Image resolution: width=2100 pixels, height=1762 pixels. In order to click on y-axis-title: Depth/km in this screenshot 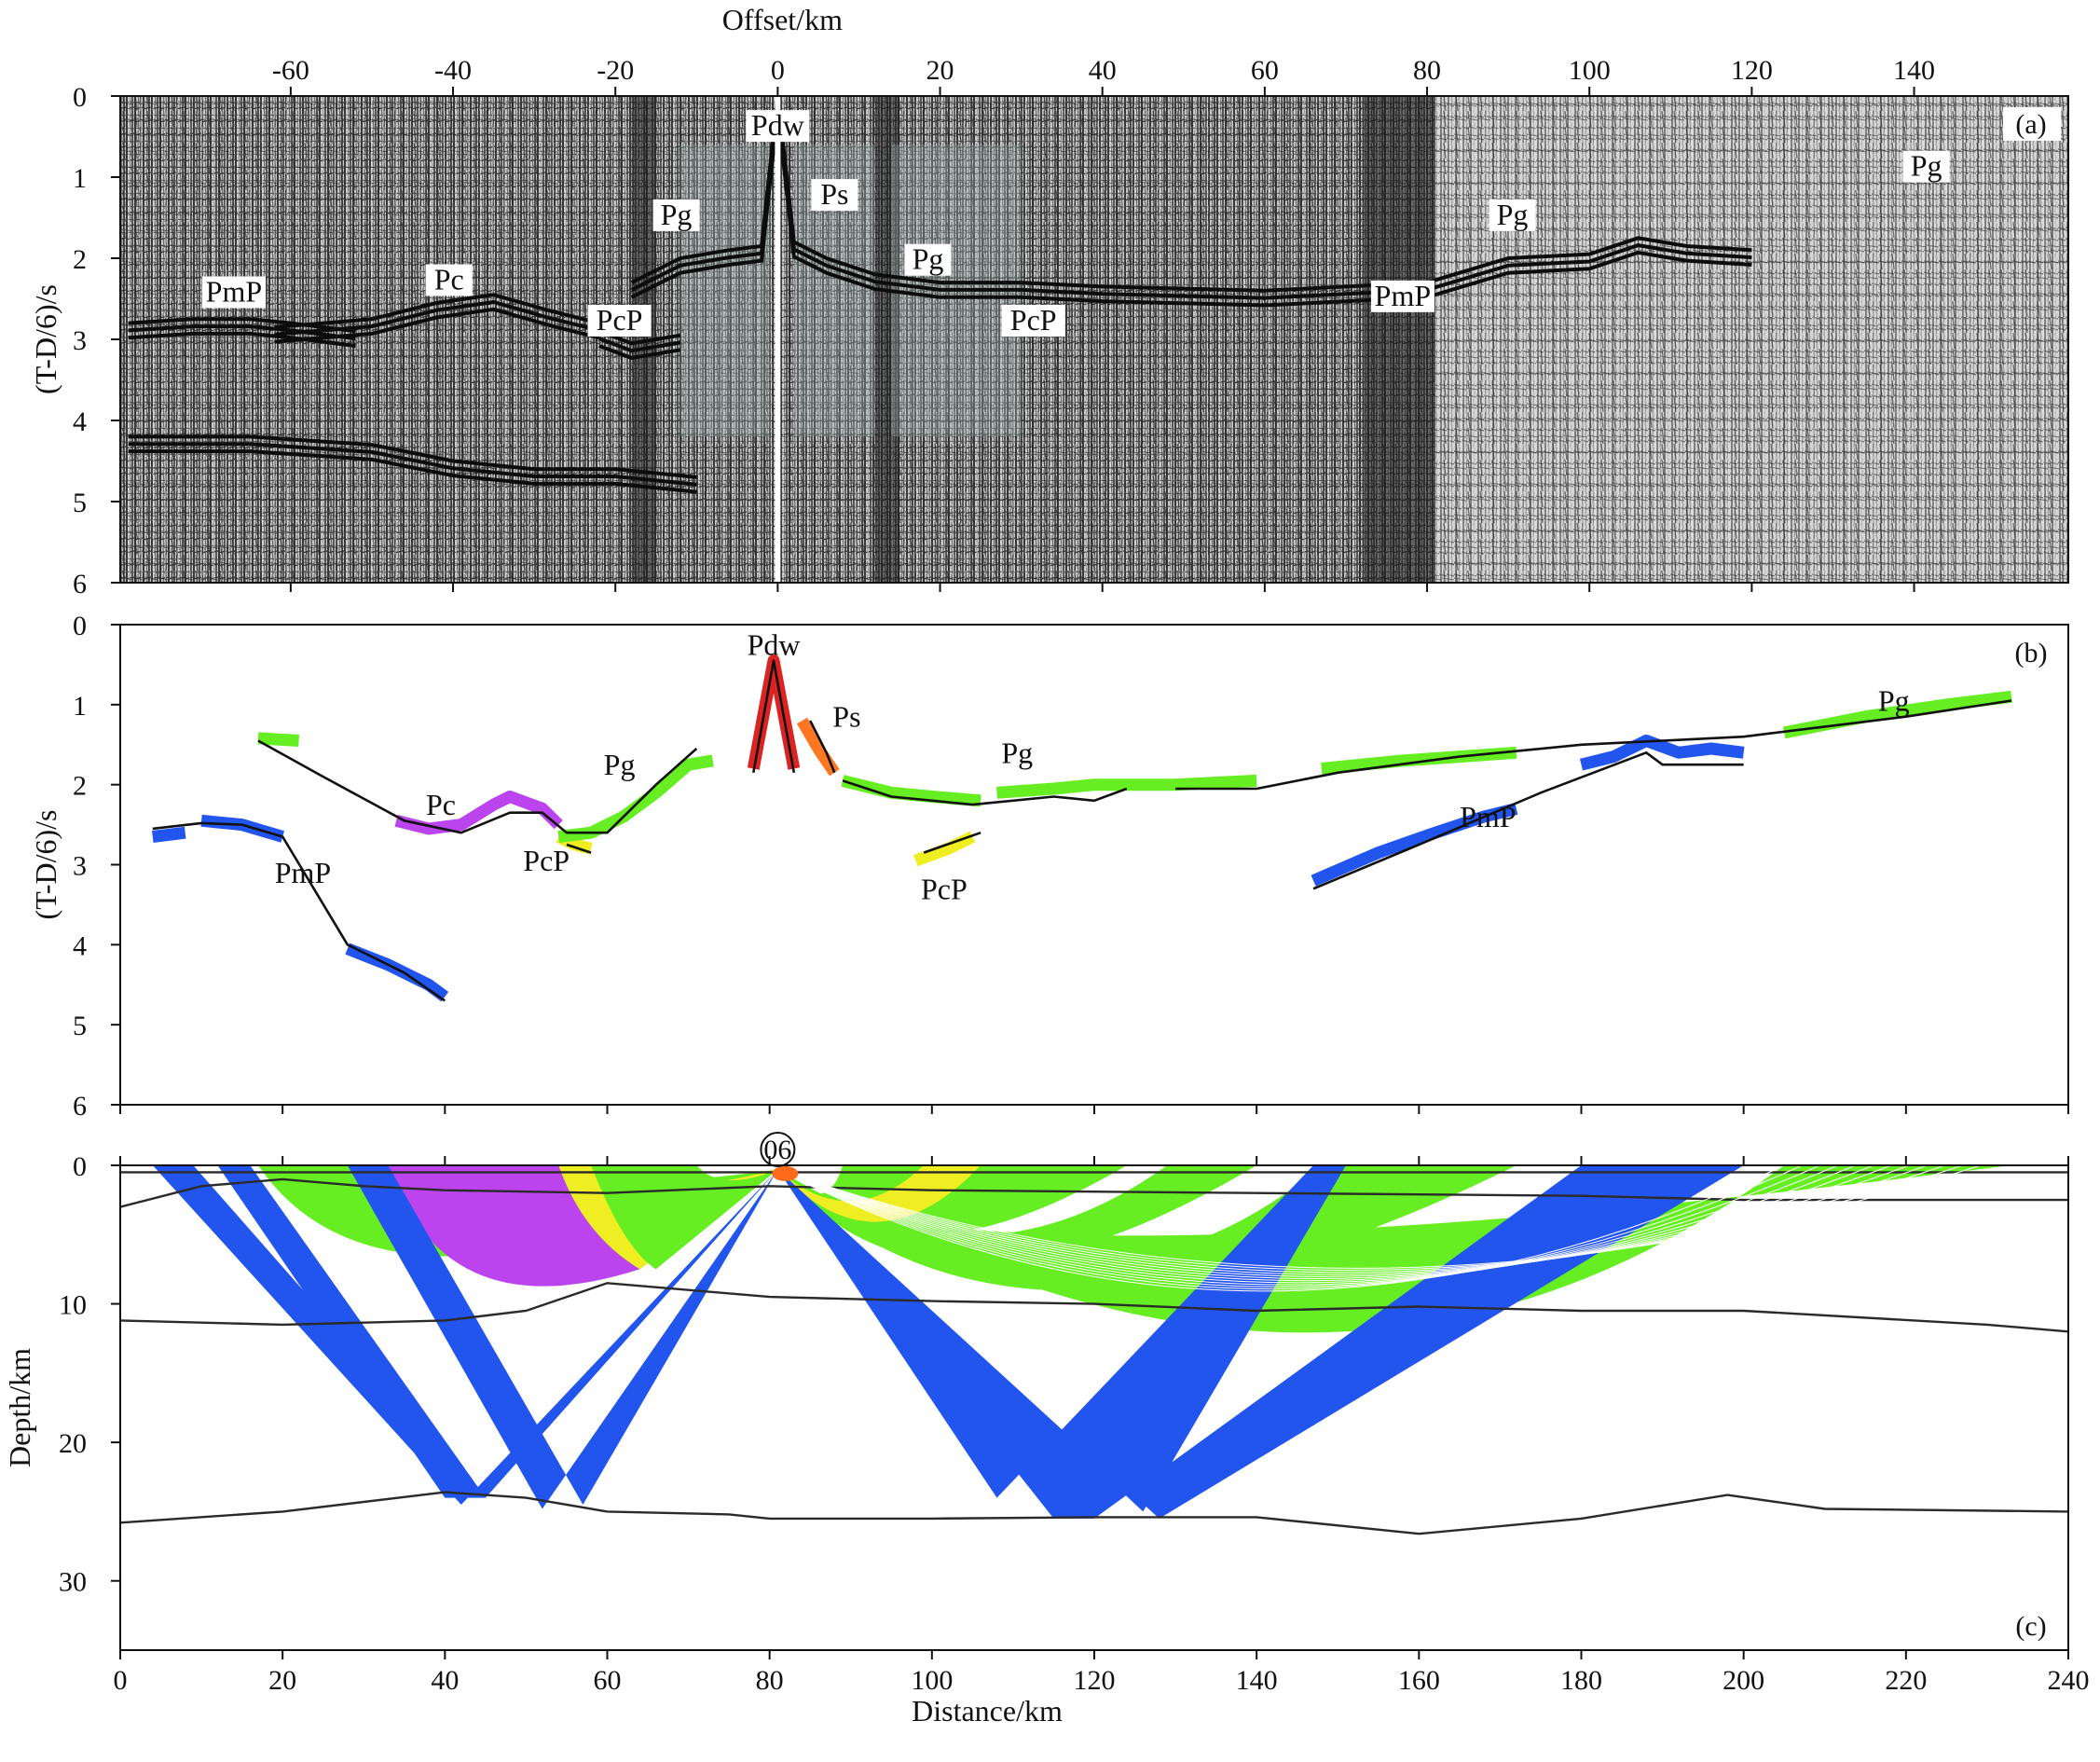, I will do `click(19, 1407)`.